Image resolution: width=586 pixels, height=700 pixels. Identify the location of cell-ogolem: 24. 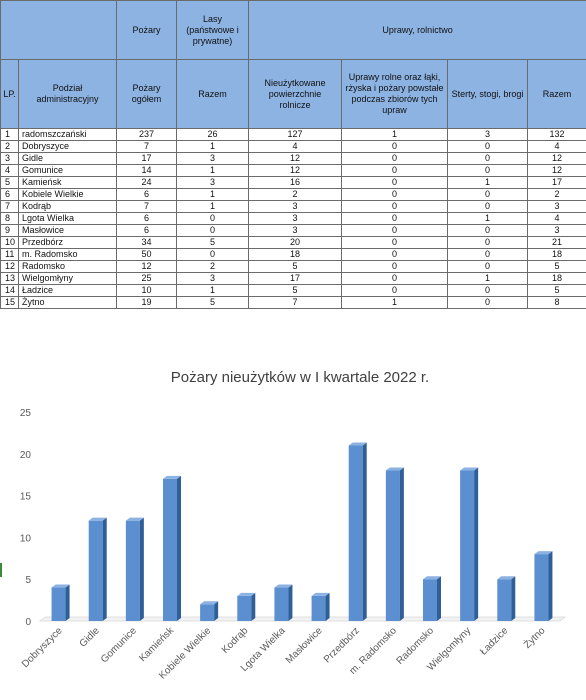
(146, 182).